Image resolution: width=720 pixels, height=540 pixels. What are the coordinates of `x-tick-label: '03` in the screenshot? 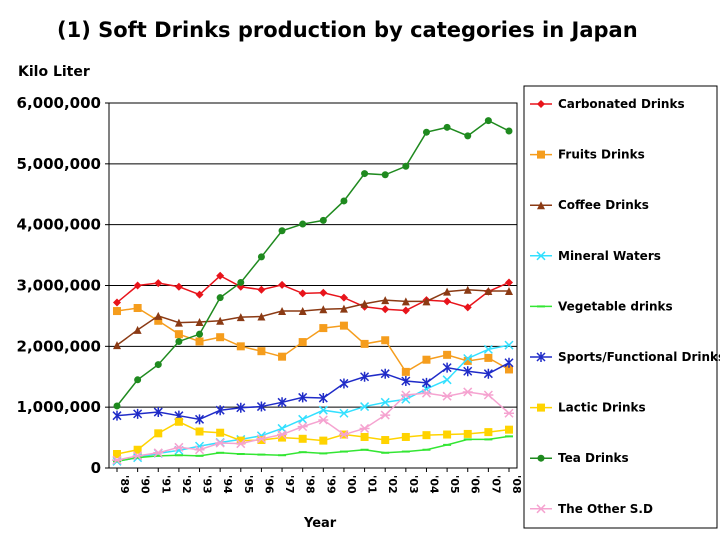 It's located at (413, 484).